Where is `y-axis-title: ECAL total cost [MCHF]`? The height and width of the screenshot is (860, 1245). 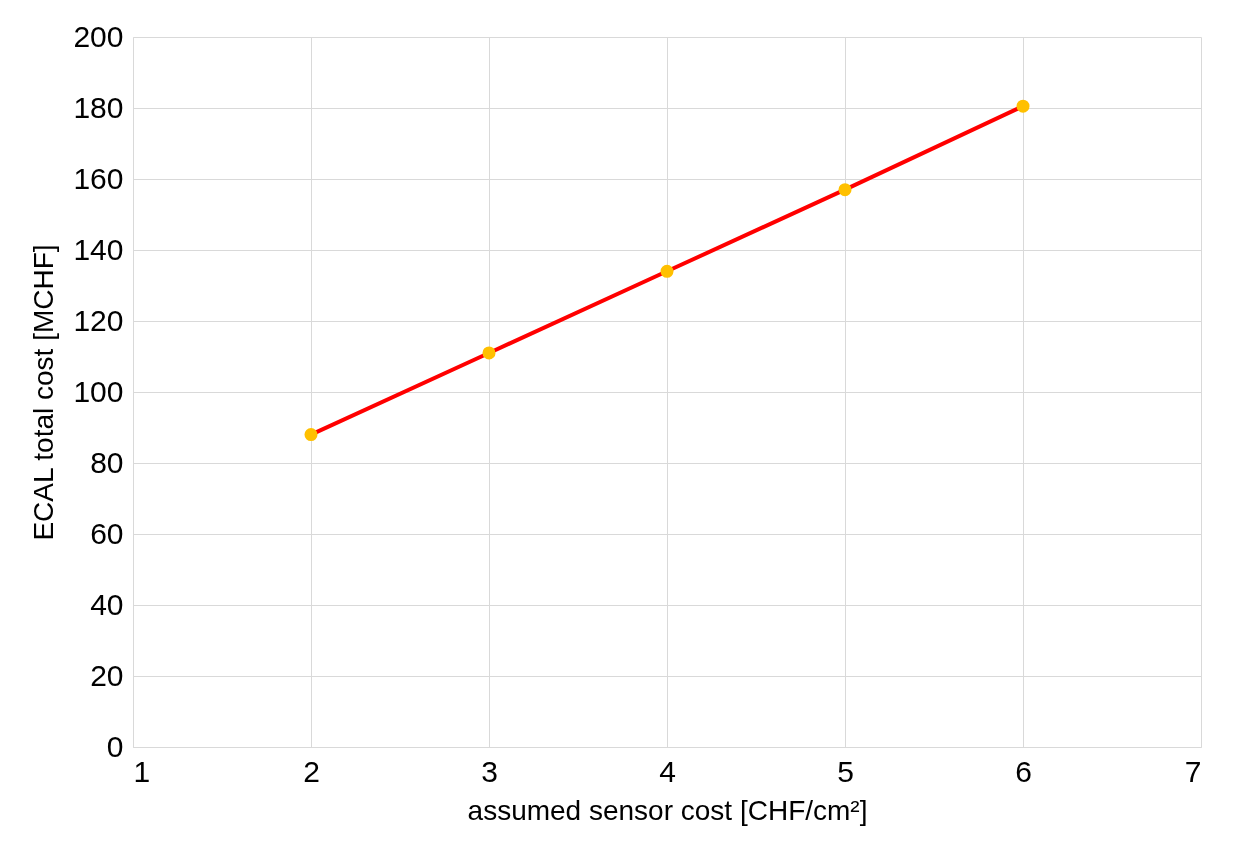 y-axis-title: ECAL total cost [MCHF] is located at coordinates (44, 392).